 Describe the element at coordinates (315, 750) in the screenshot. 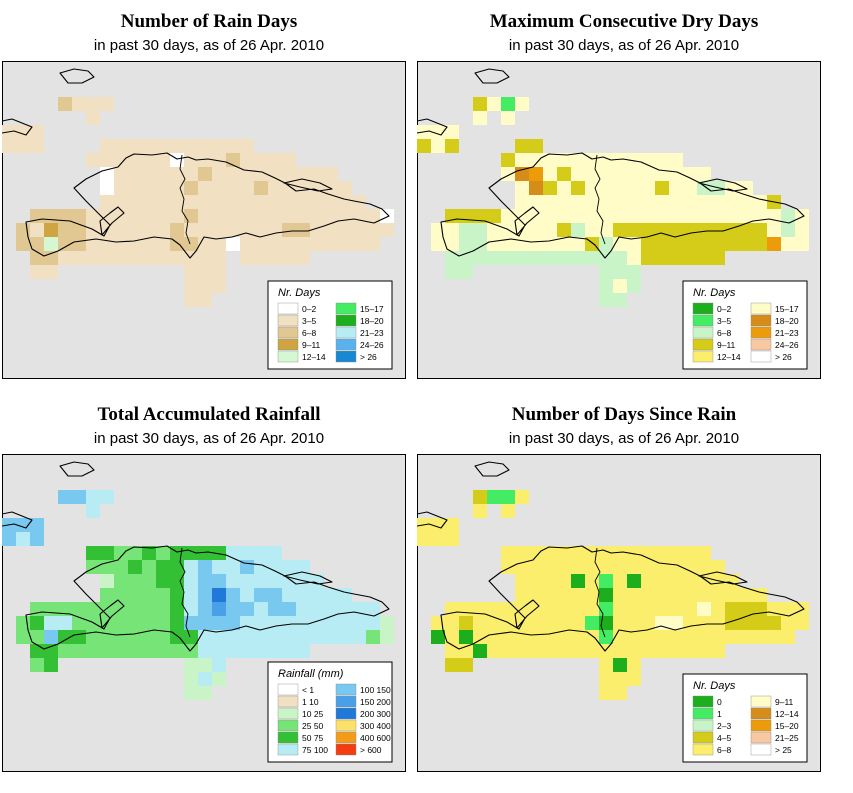

I see `legend-label: 75 100` at that location.